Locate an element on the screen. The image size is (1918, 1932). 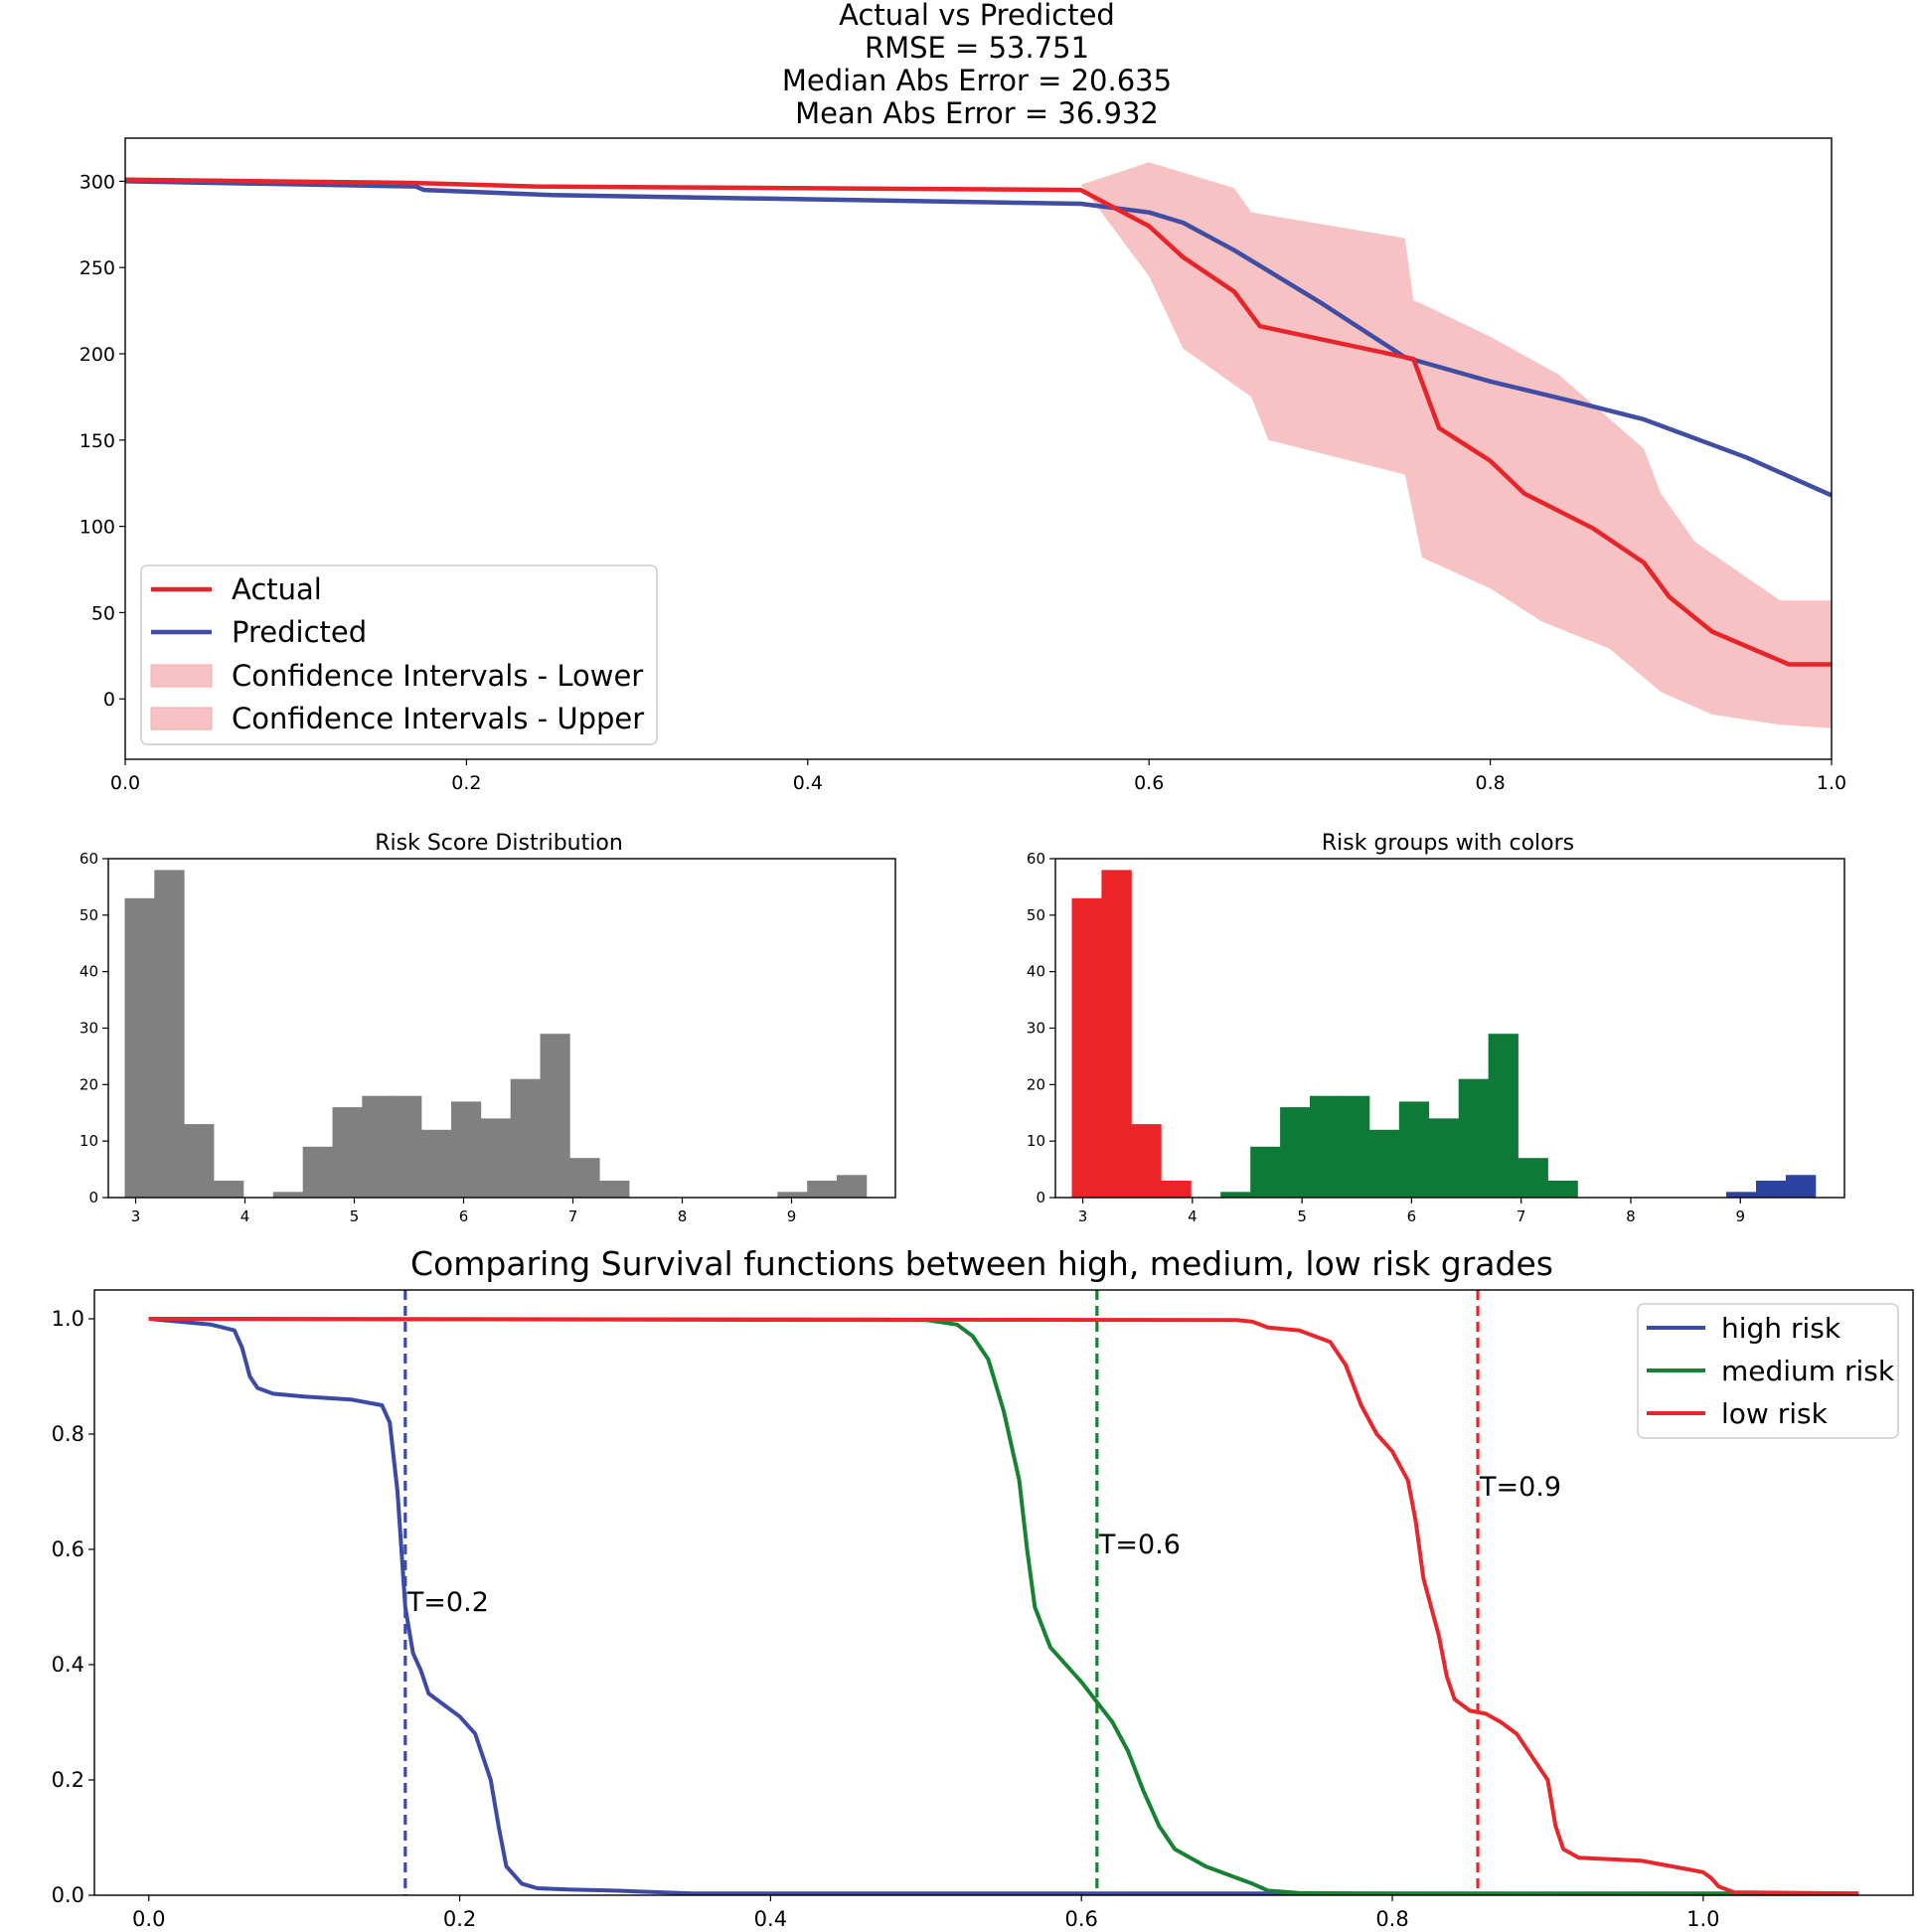
low-risk-threshold-label: T=0.9 is located at coordinates (1520, 1487).